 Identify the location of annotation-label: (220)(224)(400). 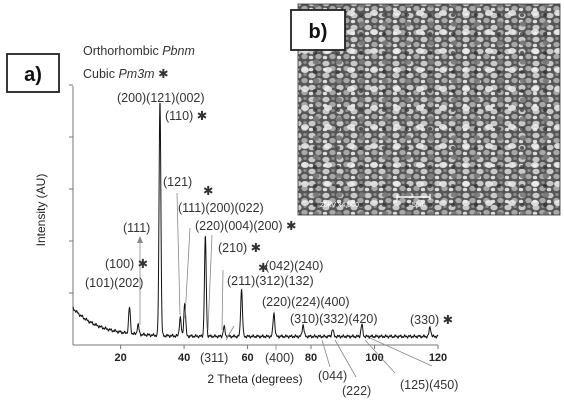
(306, 302).